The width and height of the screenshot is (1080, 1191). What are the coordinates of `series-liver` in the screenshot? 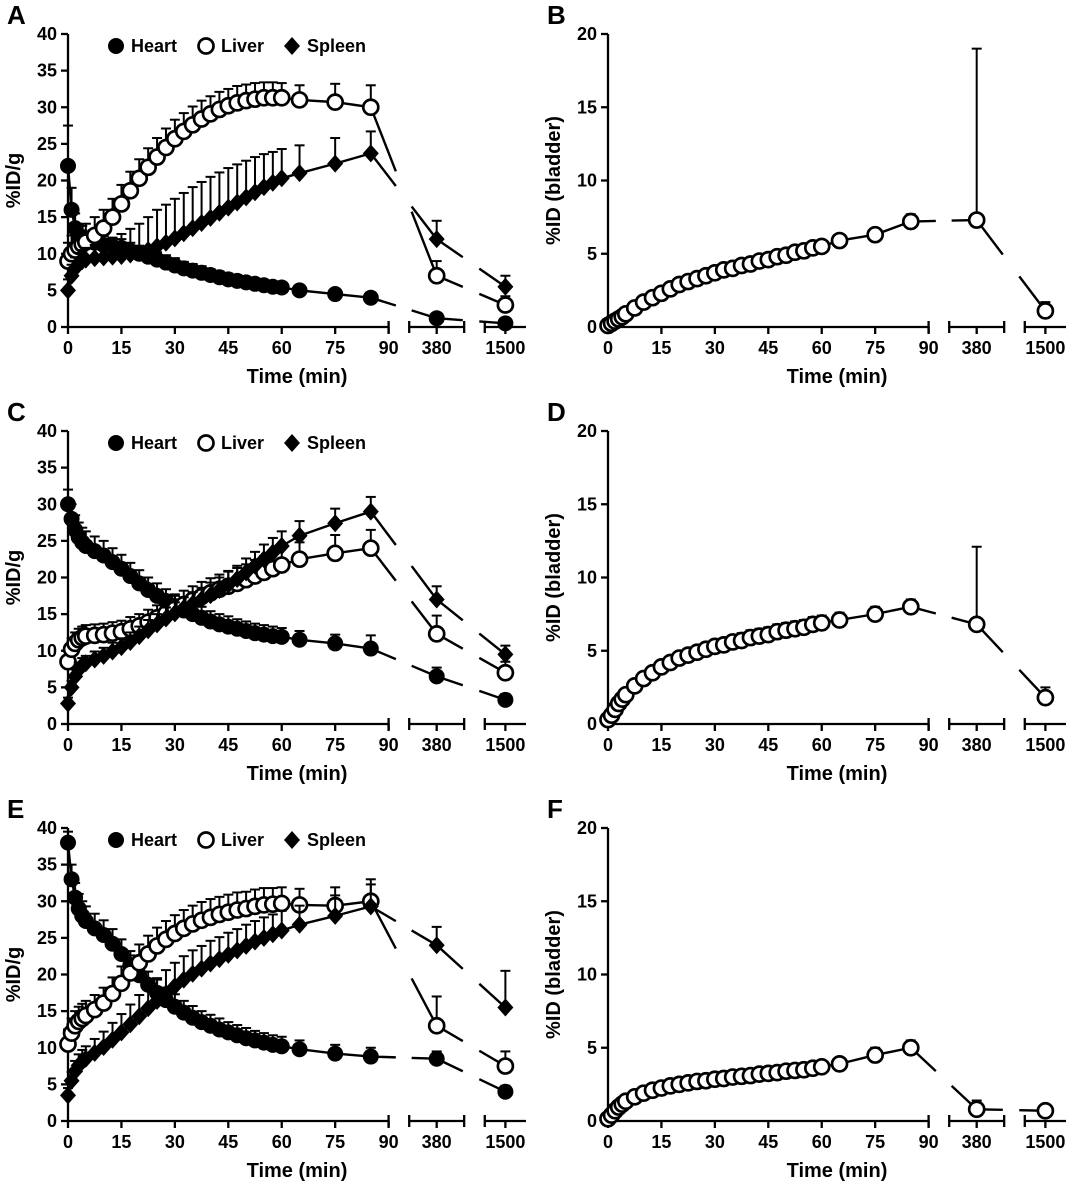 It's located at (287, 976).